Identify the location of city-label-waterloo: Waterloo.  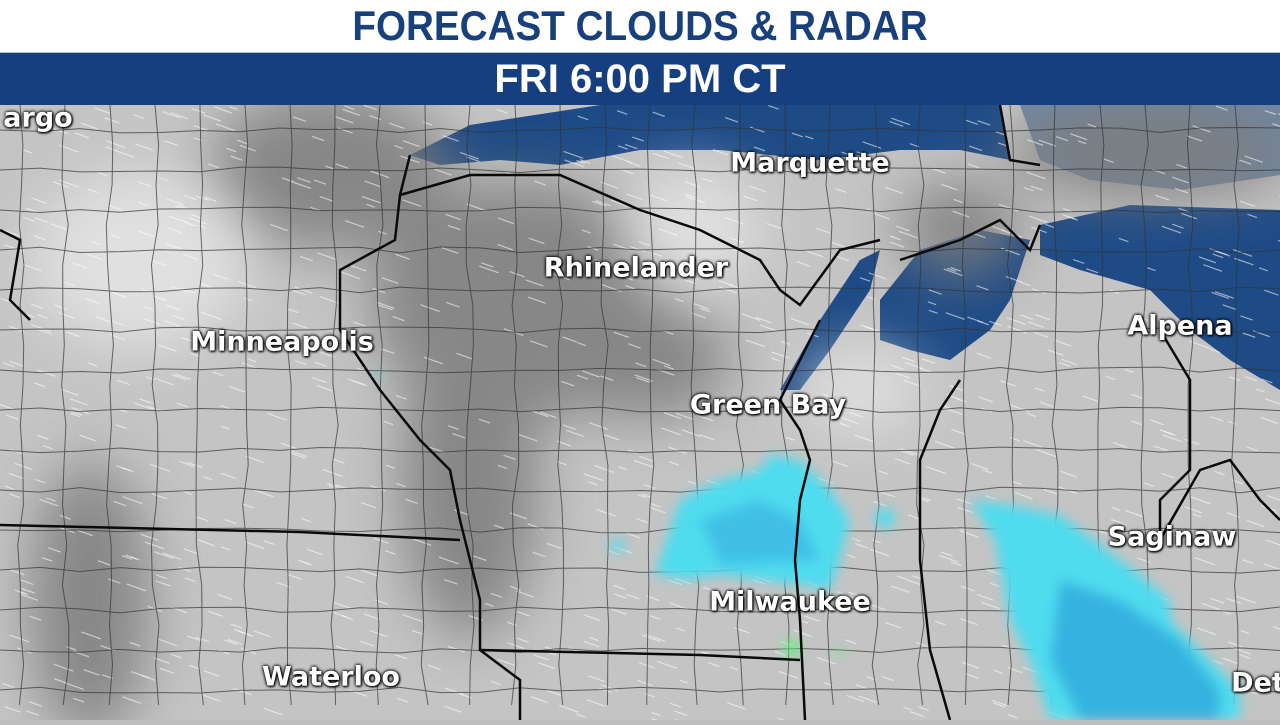
(331, 677).